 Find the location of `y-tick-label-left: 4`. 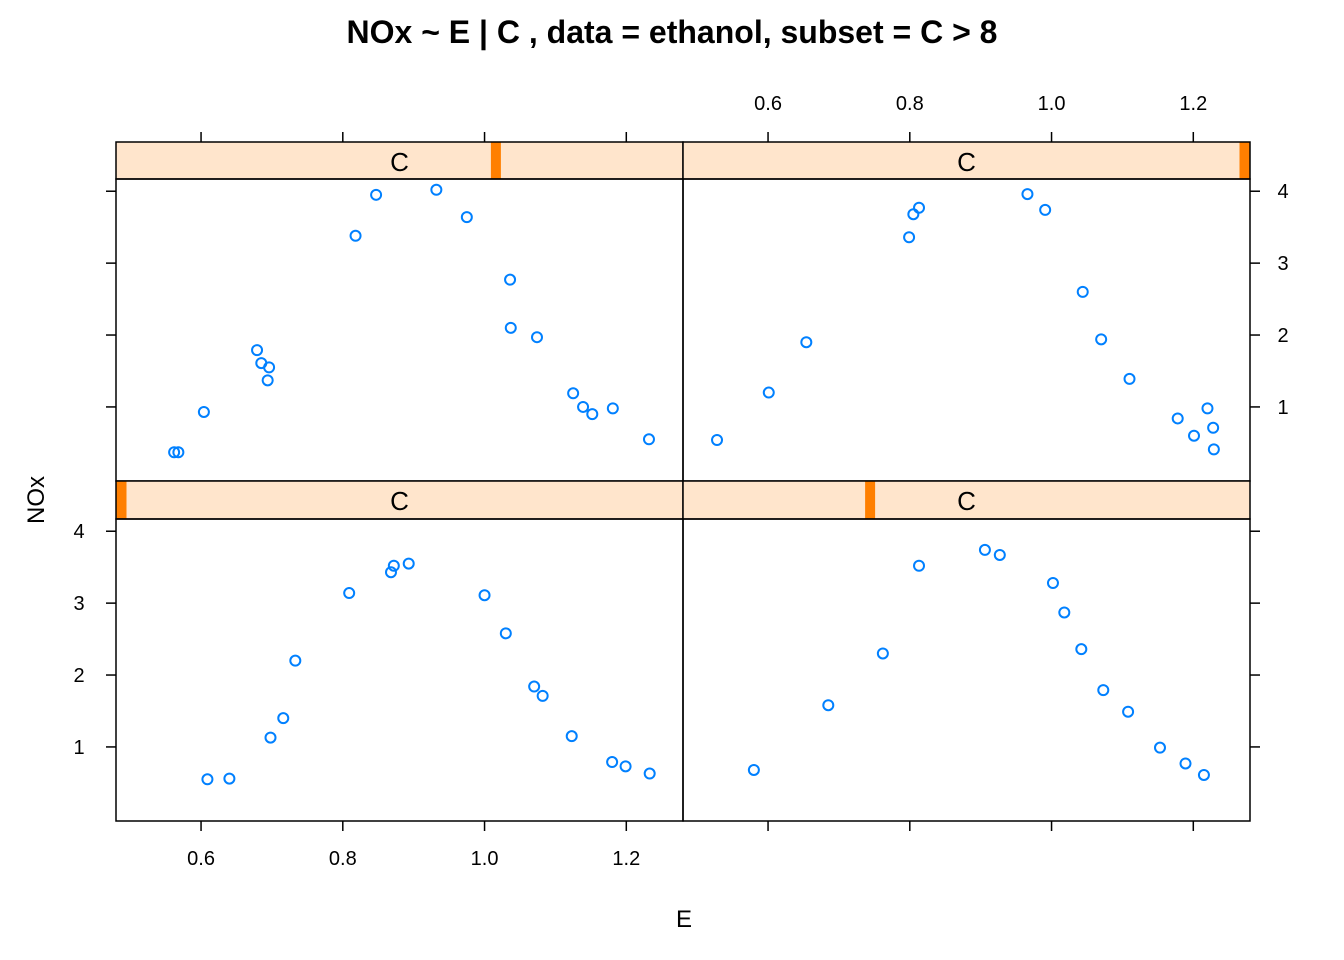

y-tick-label-left: 4 is located at coordinates (78, 532).